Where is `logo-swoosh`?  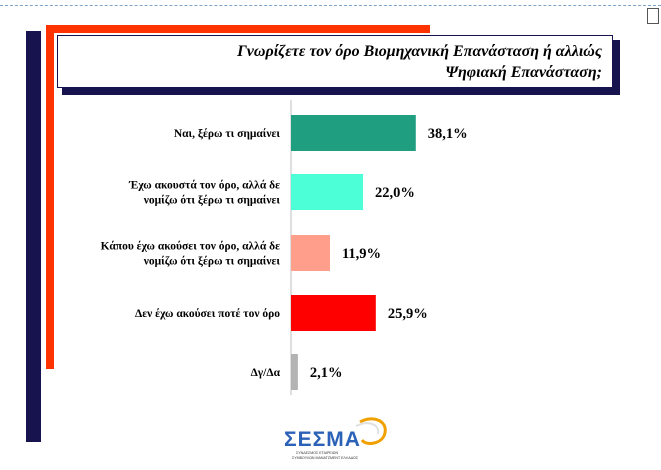
logo-swoosh is located at coordinates (373, 431).